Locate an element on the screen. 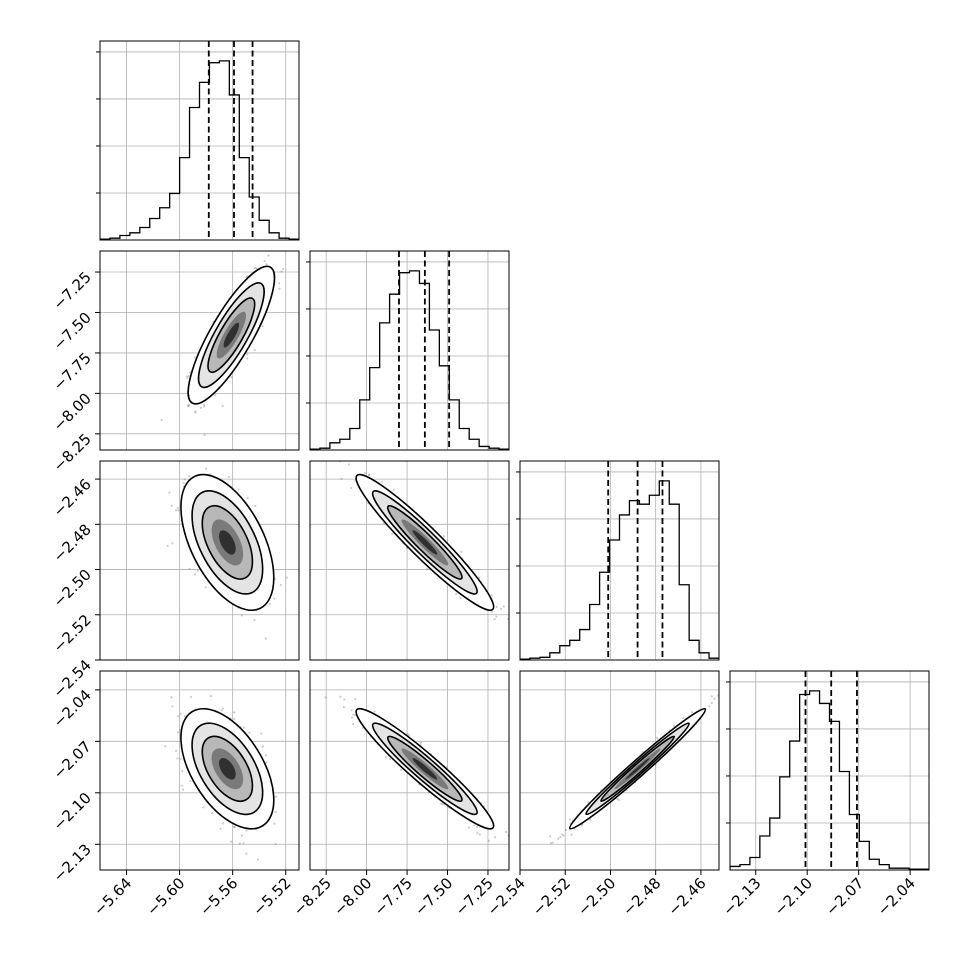  x-tick-label-3-1: −2.10 is located at coordinates (793, 896).